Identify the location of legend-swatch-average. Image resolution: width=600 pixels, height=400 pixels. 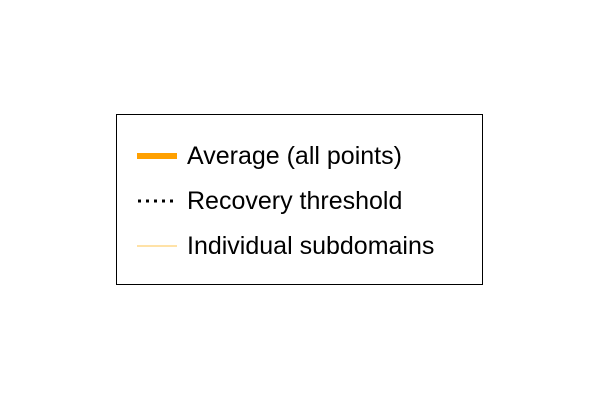
(157, 156).